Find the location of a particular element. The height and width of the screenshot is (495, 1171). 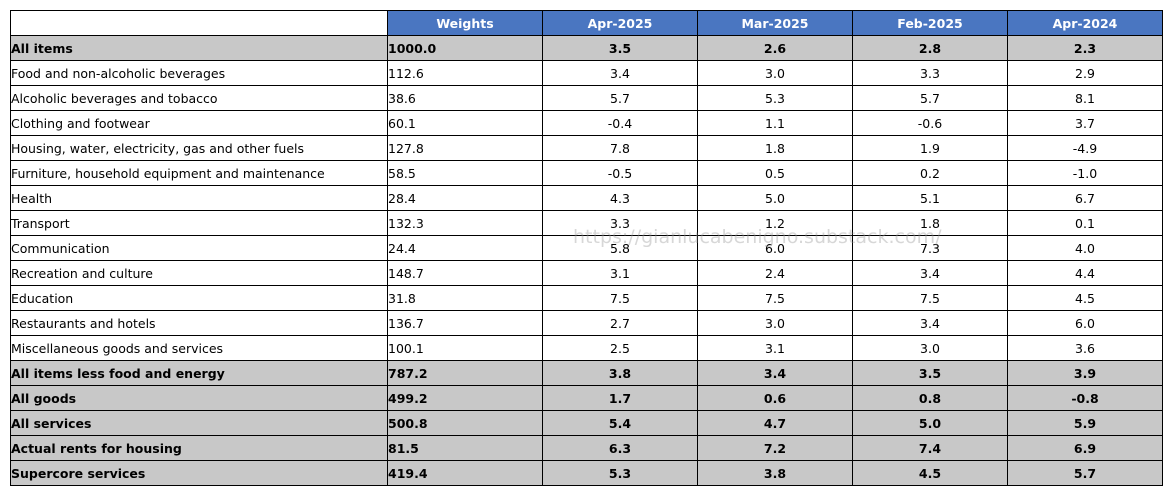

value-cell-feb-2025: 4.5 is located at coordinates (930, 473).